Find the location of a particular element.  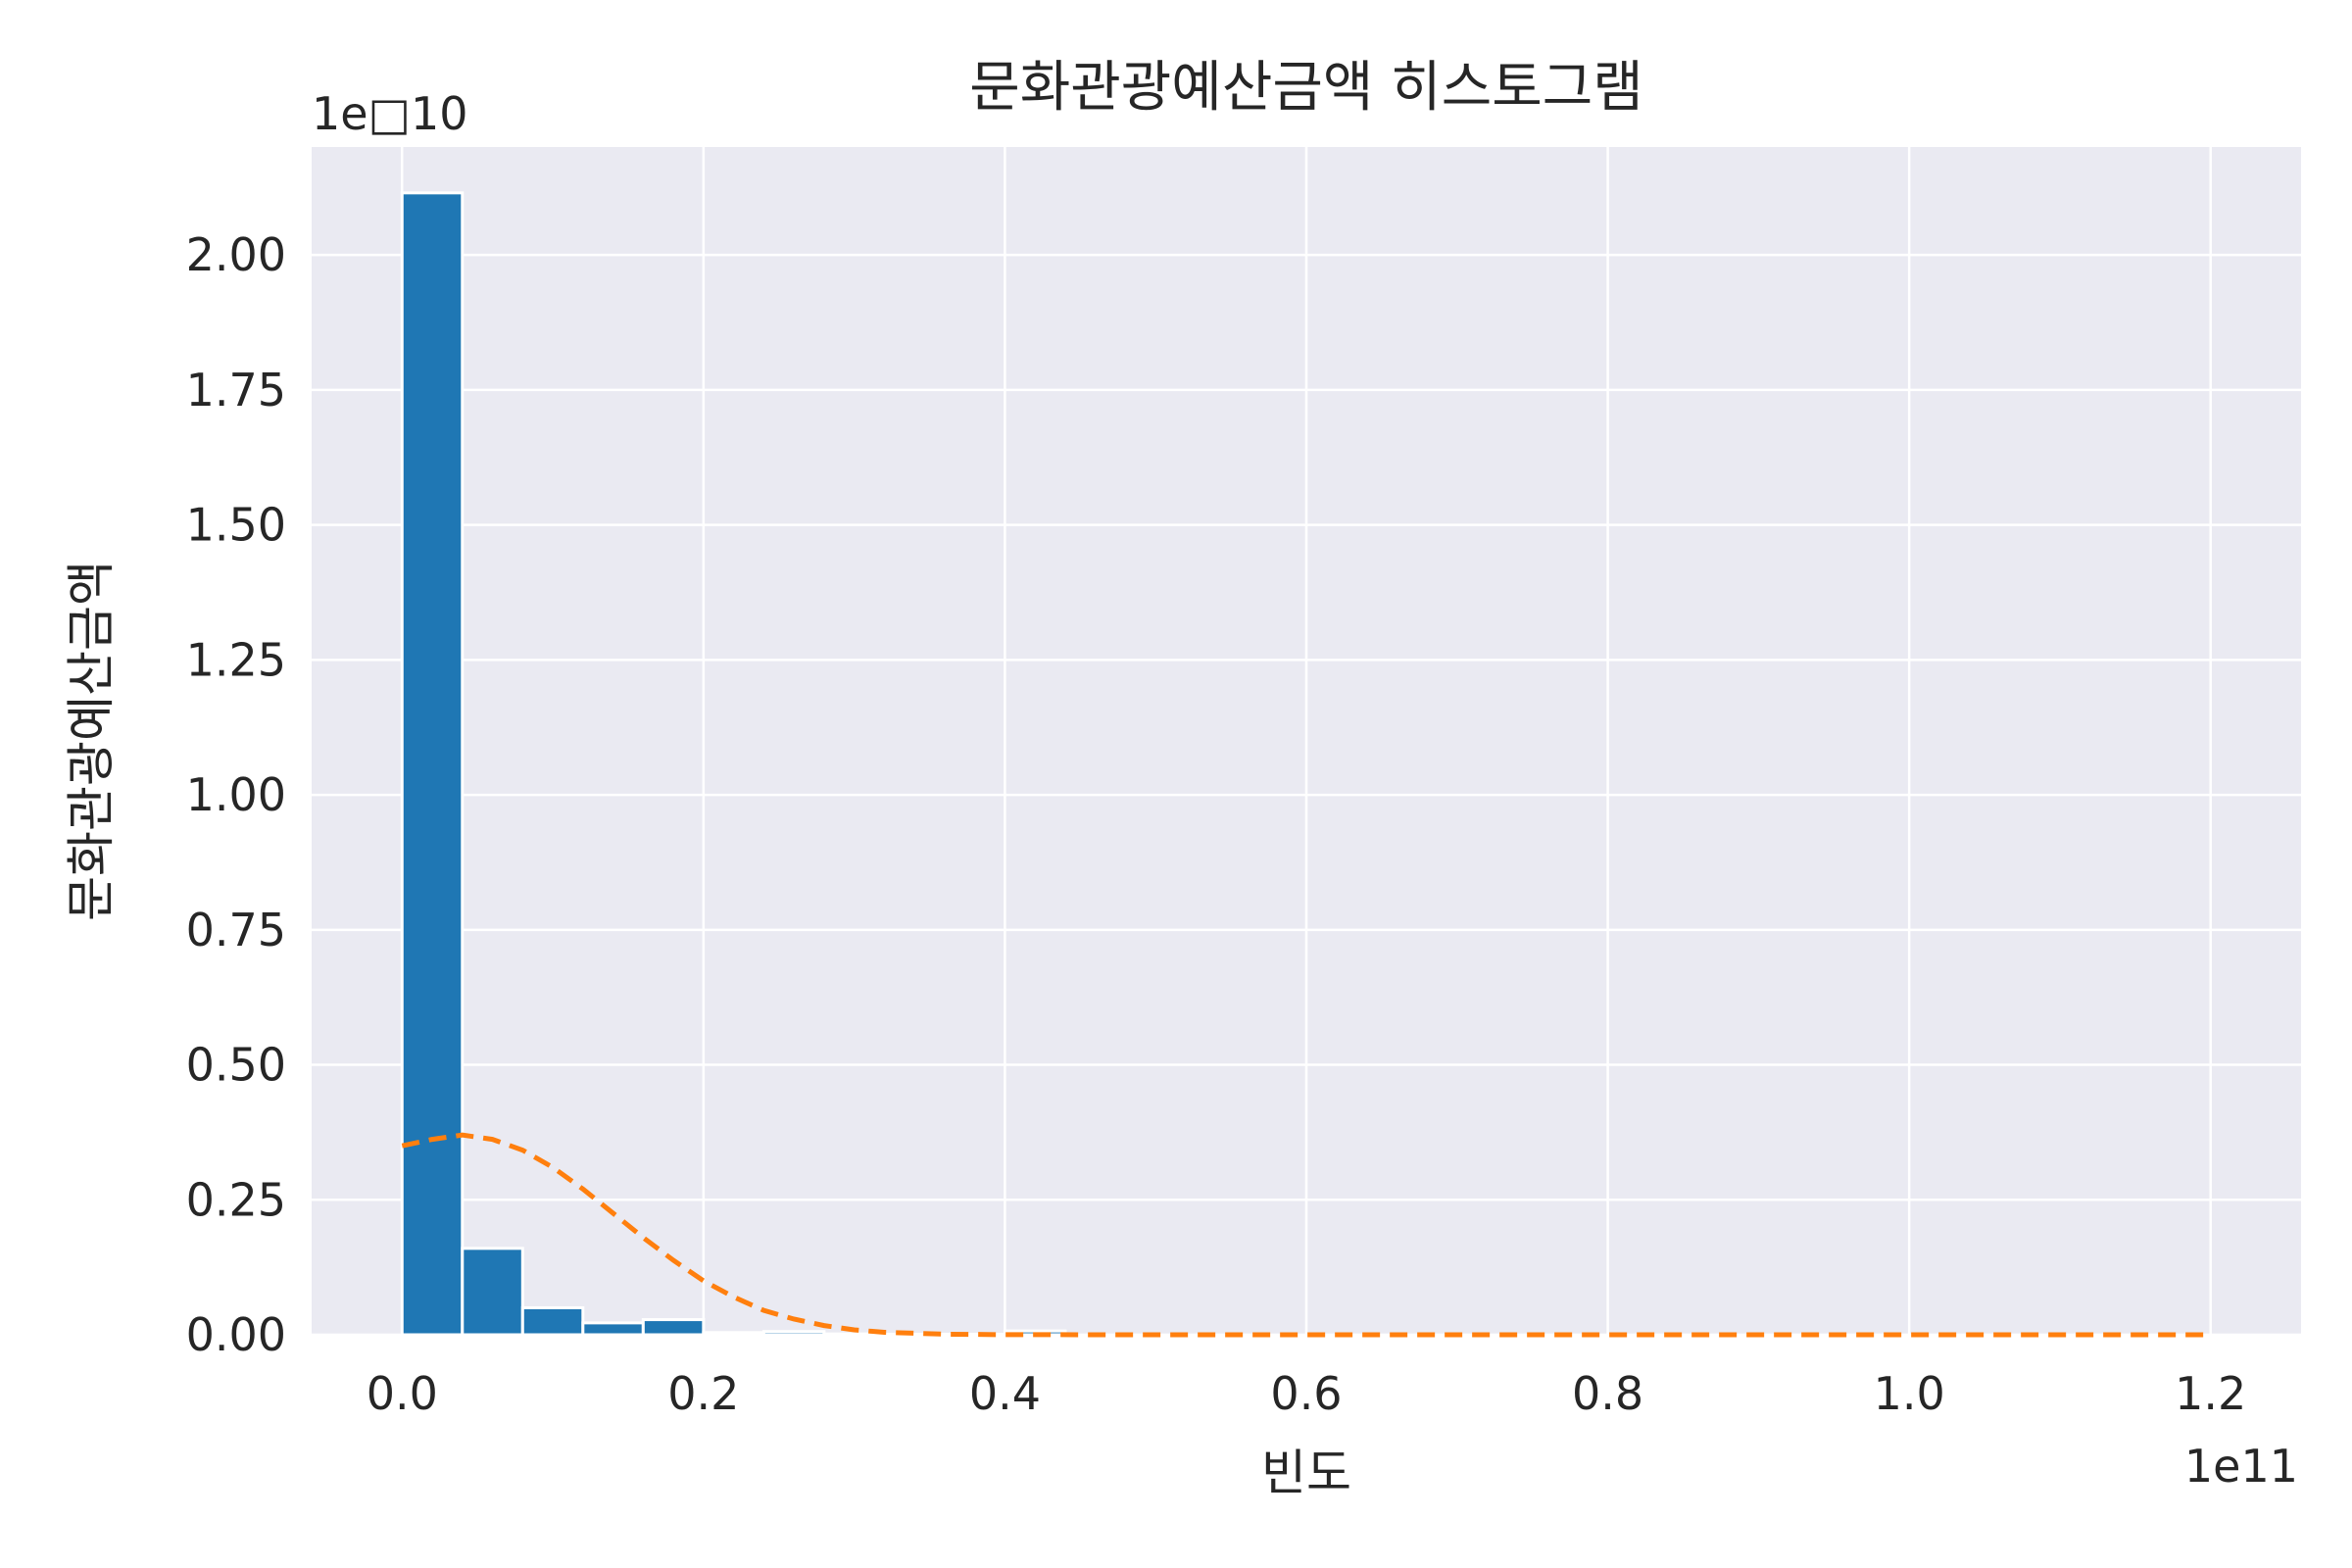

y-tick-label: 1.25 is located at coordinates (236, 659).